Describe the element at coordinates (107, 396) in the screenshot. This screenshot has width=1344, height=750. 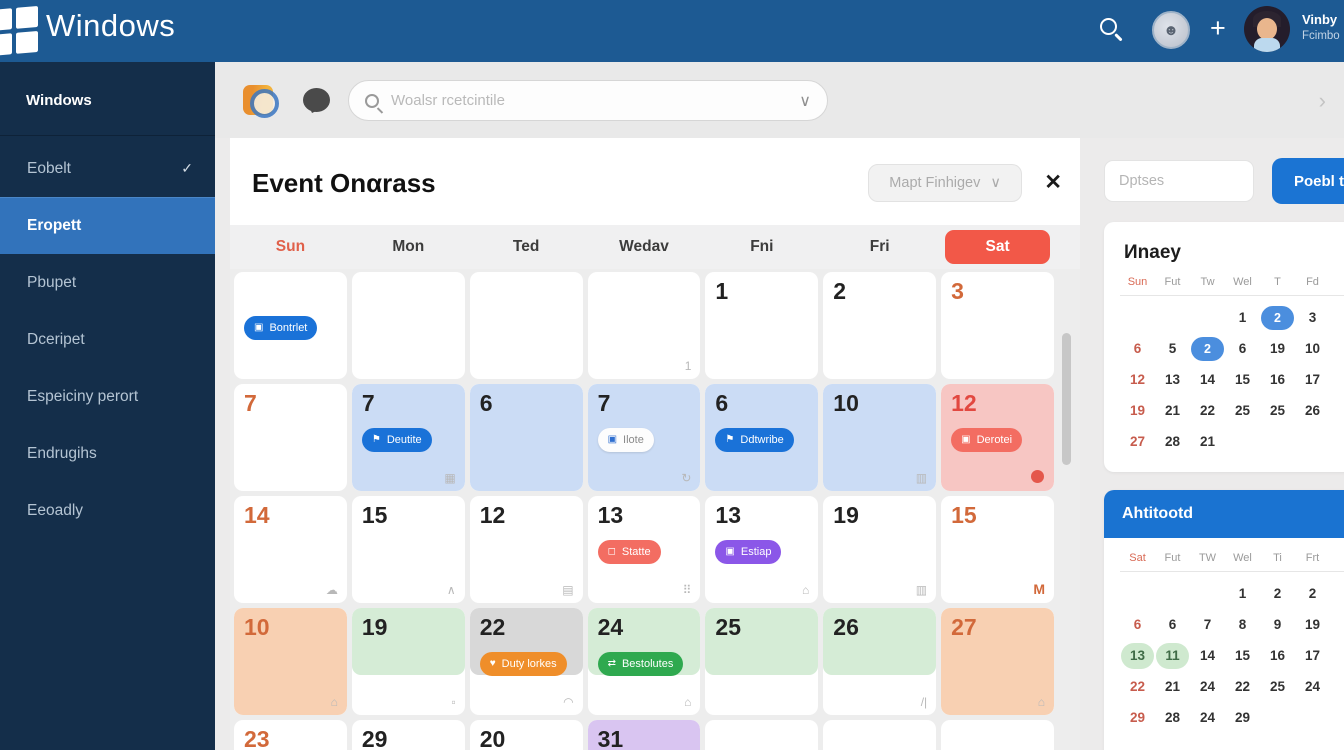
I see `sidebar-item: Espeiciny perort` at that location.